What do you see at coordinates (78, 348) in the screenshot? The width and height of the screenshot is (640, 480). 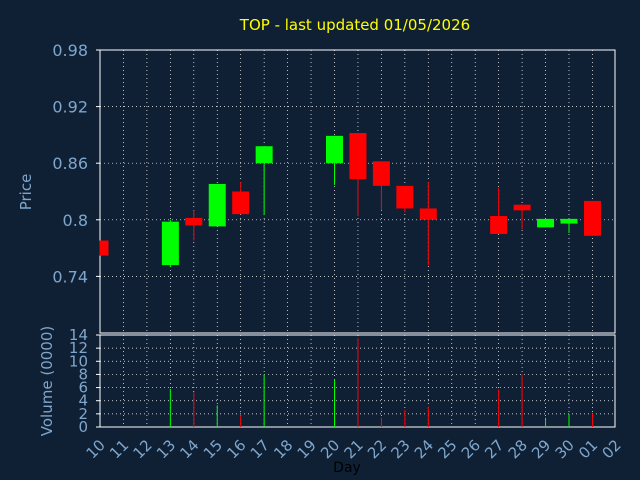 I see `volume-tick-label: 12` at bounding box center [78, 348].